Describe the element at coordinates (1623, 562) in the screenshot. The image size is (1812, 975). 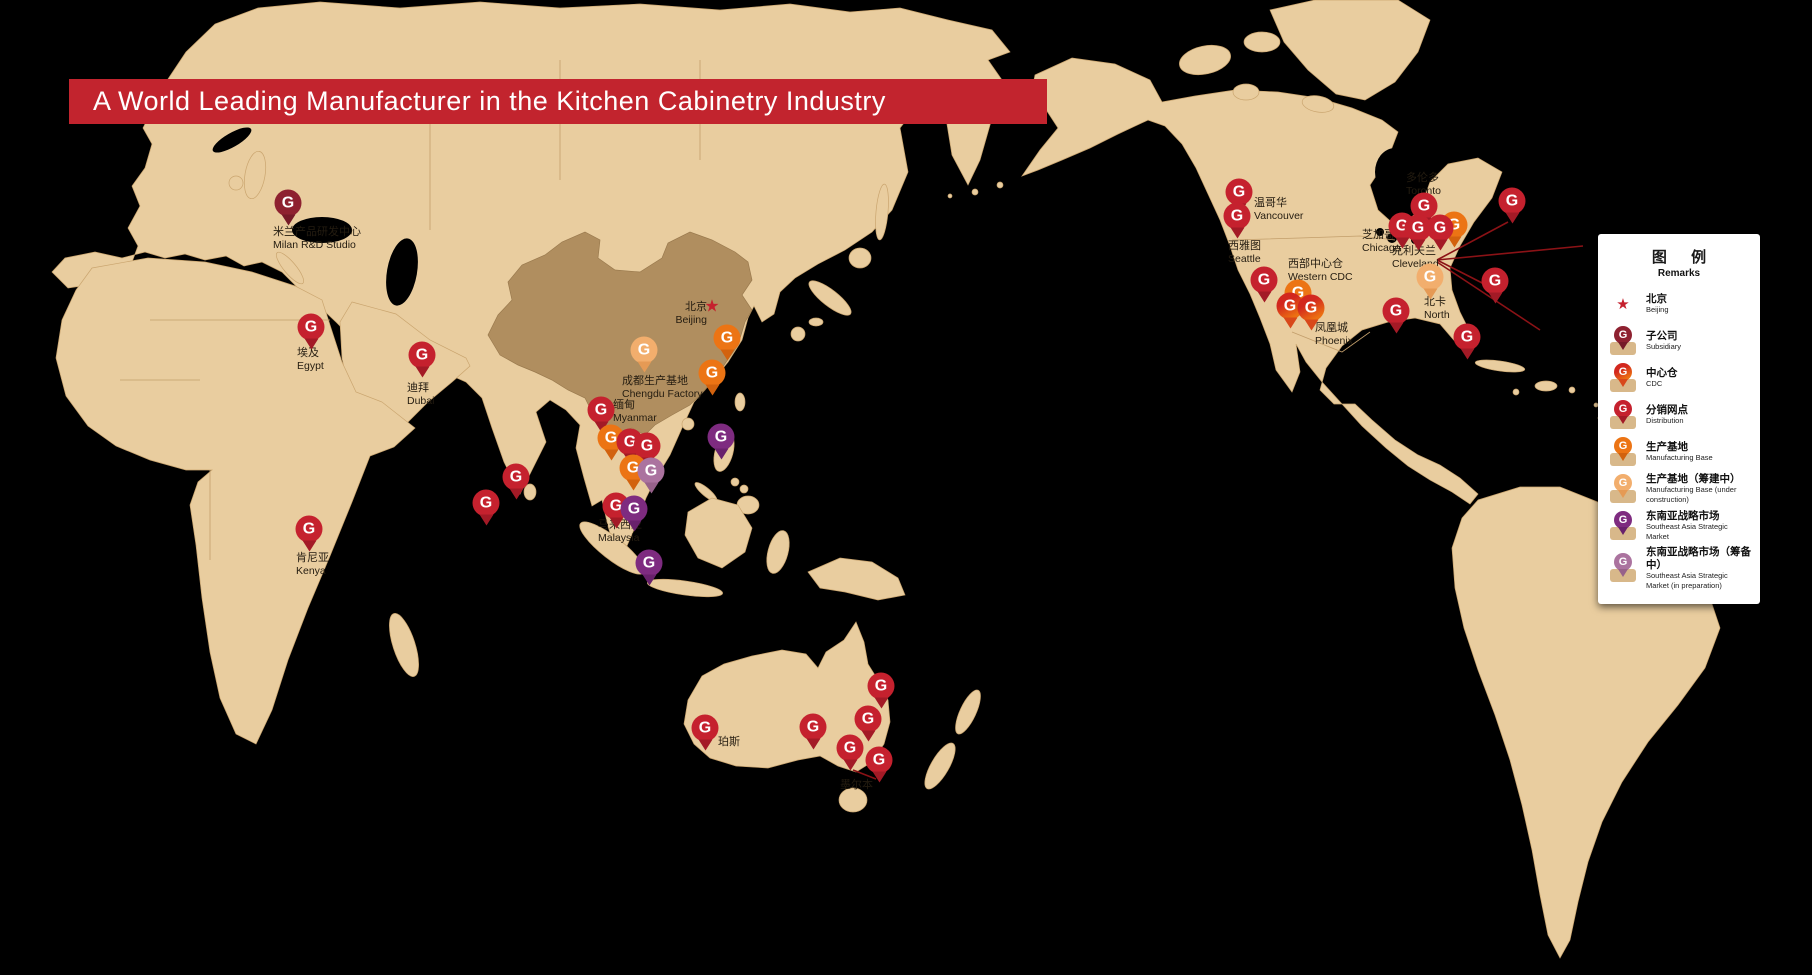
I see `legend-sea_prep-pin-icon: G` at that location.